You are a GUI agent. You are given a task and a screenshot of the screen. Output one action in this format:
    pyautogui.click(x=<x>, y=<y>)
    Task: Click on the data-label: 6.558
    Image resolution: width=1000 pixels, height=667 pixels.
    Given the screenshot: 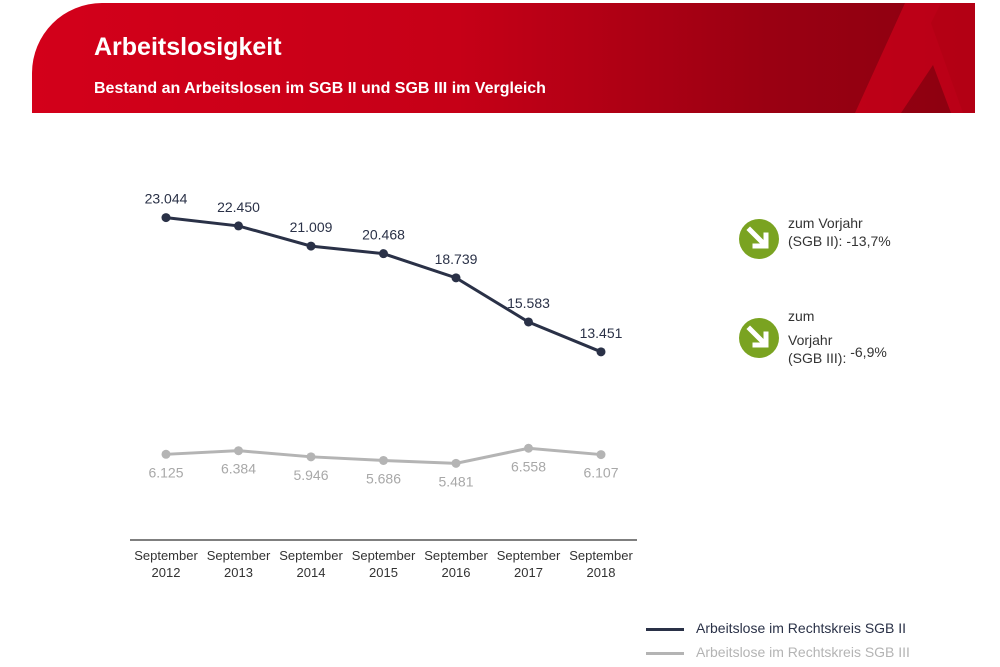 What is the action you would take?
    pyautogui.click(x=528, y=466)
    